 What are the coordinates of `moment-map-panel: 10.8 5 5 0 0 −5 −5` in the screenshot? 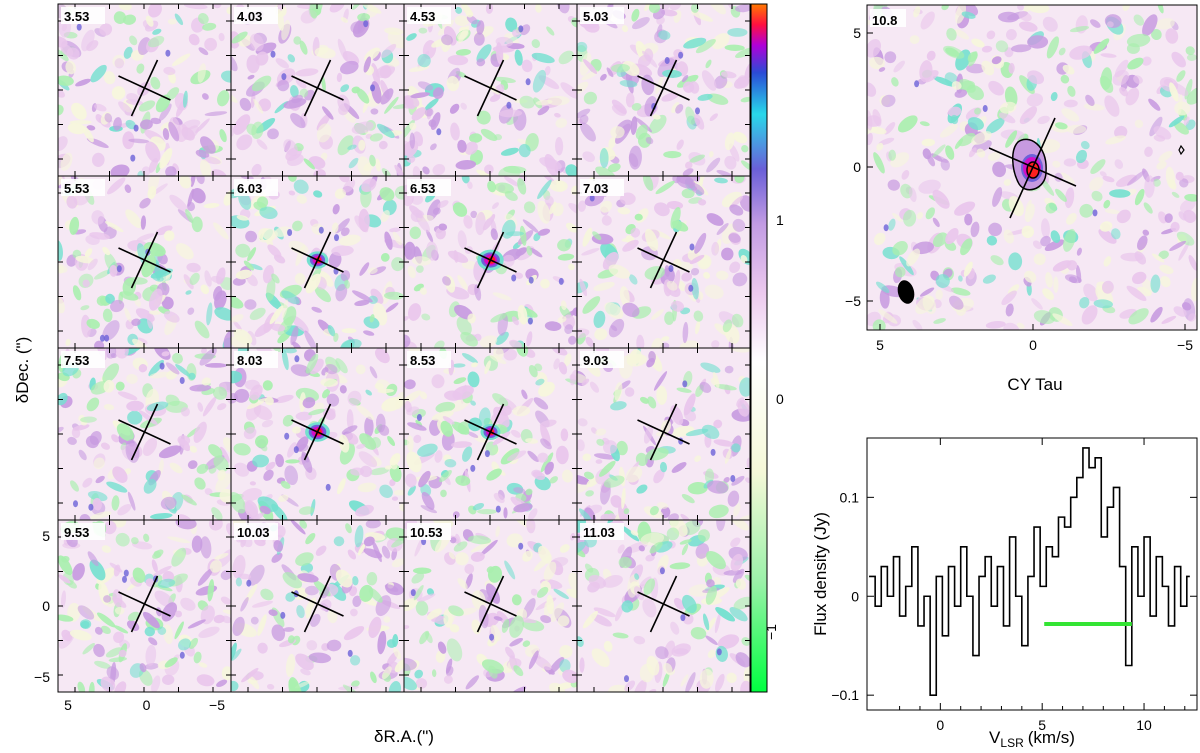 It's located at (1021, 178).